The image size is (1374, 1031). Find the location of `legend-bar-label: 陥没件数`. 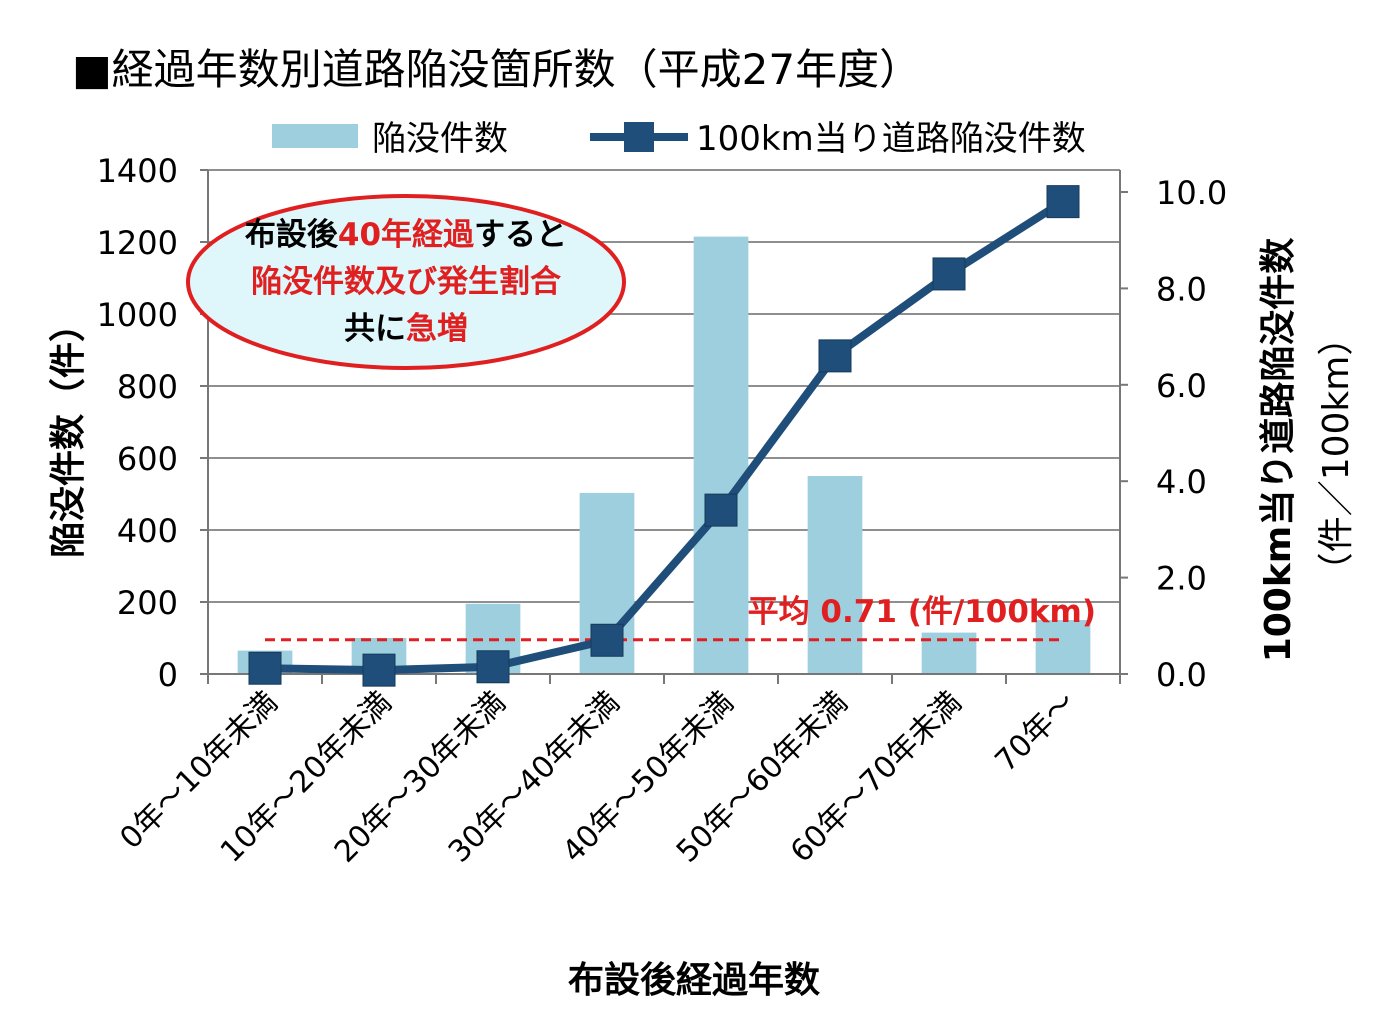

legend-bar-label: 陥没件数 is located at coordinates (440, 139).